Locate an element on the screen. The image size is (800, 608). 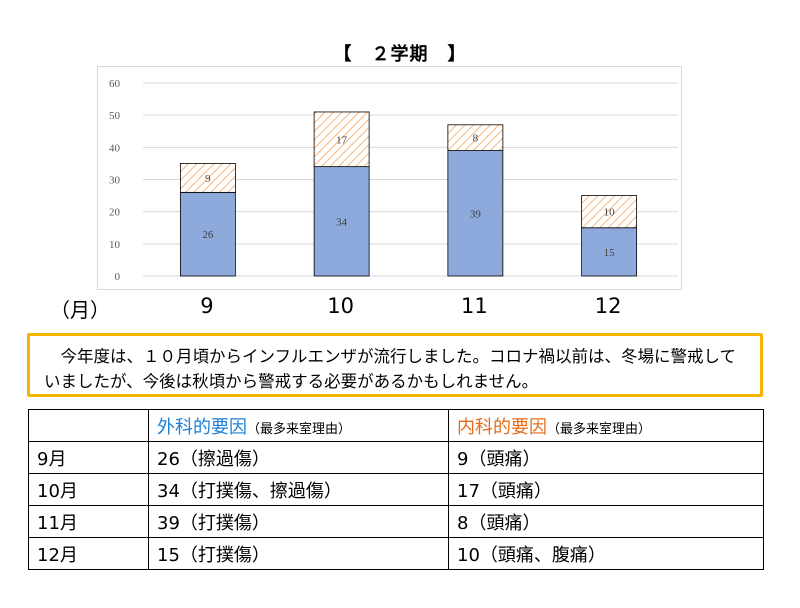
y-tick-label: 50 is located at coordinates (115, 116).